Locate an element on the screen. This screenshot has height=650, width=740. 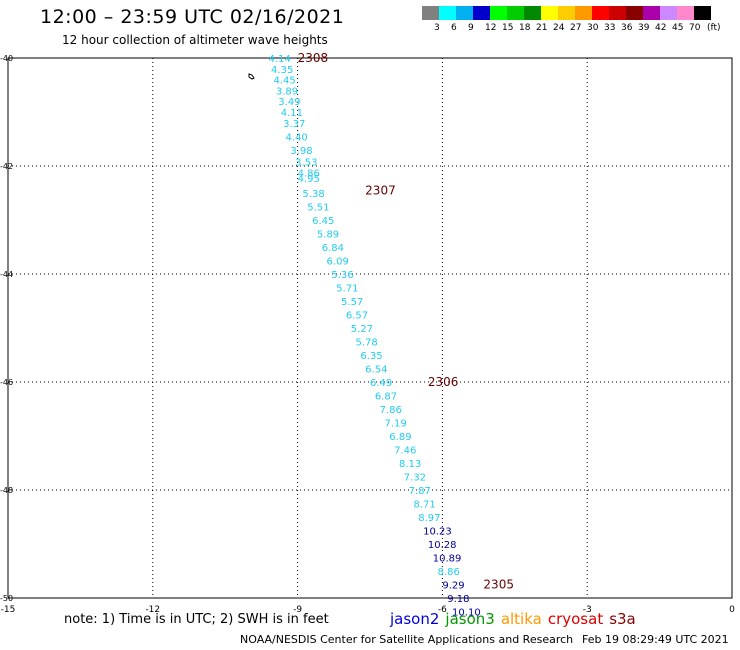
satellite-legend: jason2 jason3 altika cryosat s3a is located at coordinates (516, 619).